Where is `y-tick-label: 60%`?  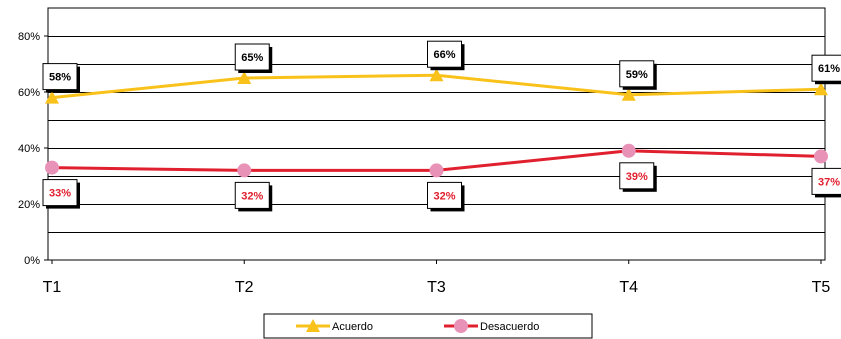 y-tick-label: 60% is located at coordinates (29, 93).